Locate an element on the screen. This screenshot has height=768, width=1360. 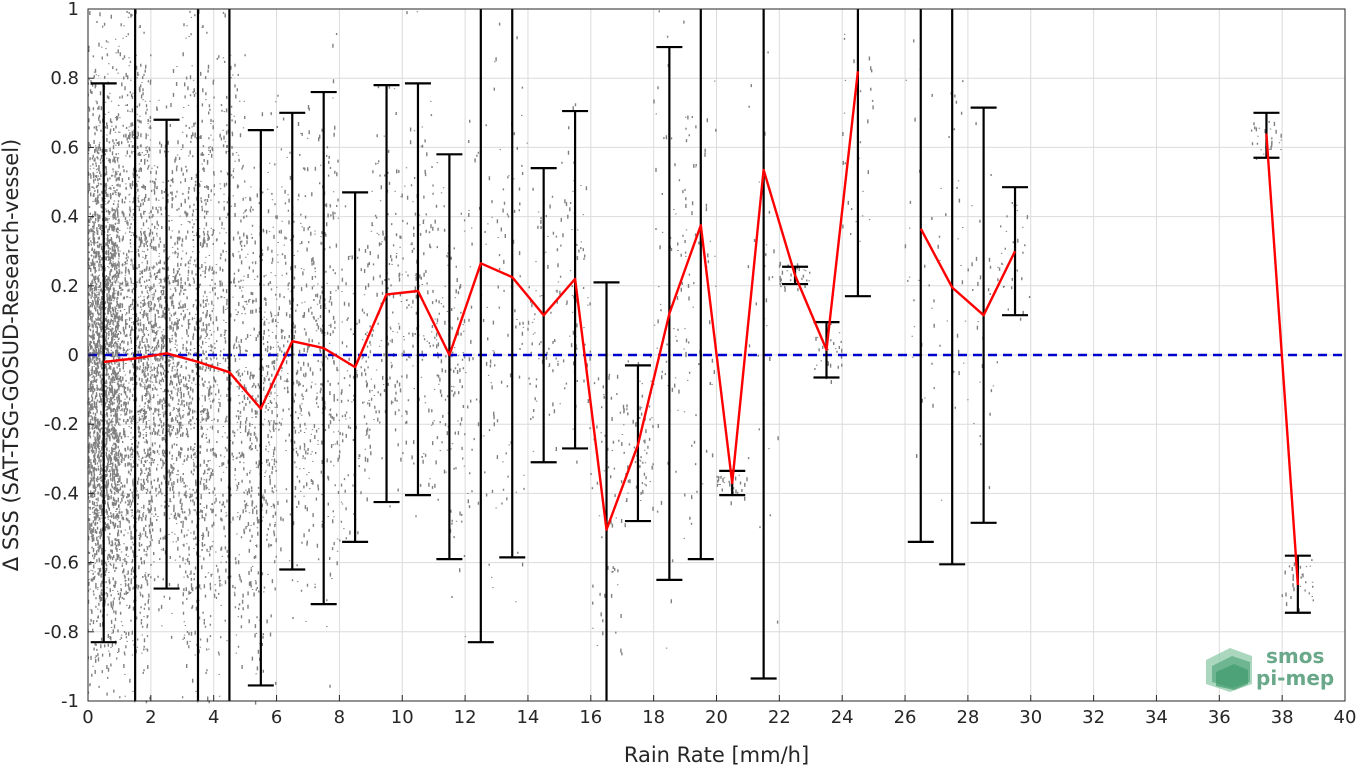
x-tick-label: 2 is located at coordinates (150, 717).